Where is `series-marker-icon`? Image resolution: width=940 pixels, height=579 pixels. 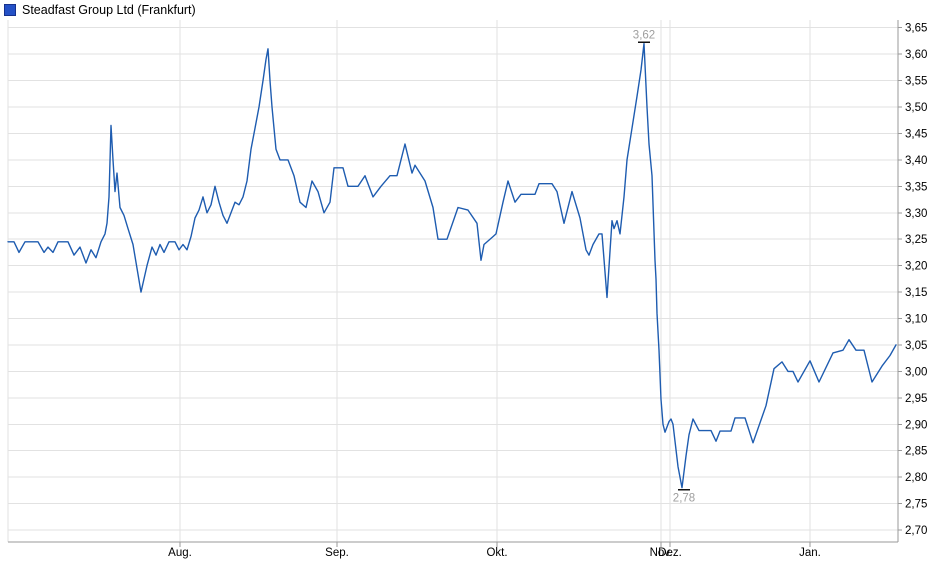
series-marker-icon is located at coordinates (10, 10).